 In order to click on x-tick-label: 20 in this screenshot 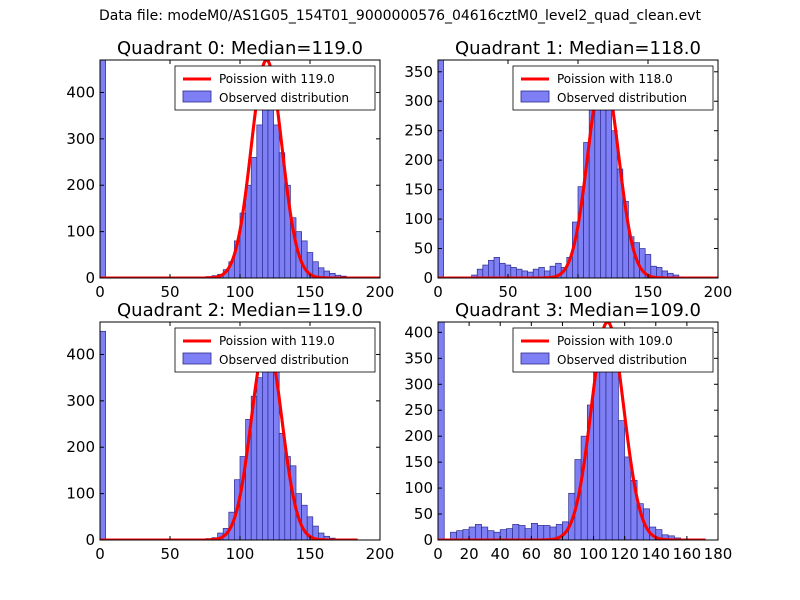, I will do `click(469, 554)`.